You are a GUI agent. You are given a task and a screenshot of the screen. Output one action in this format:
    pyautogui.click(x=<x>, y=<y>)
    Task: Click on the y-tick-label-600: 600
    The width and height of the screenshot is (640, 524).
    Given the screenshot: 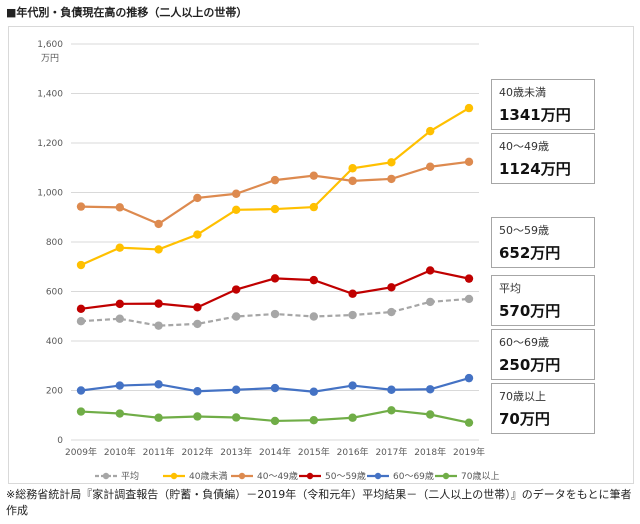 What is the action you would take?
    pyautogui.click(x=54, y=293)
    